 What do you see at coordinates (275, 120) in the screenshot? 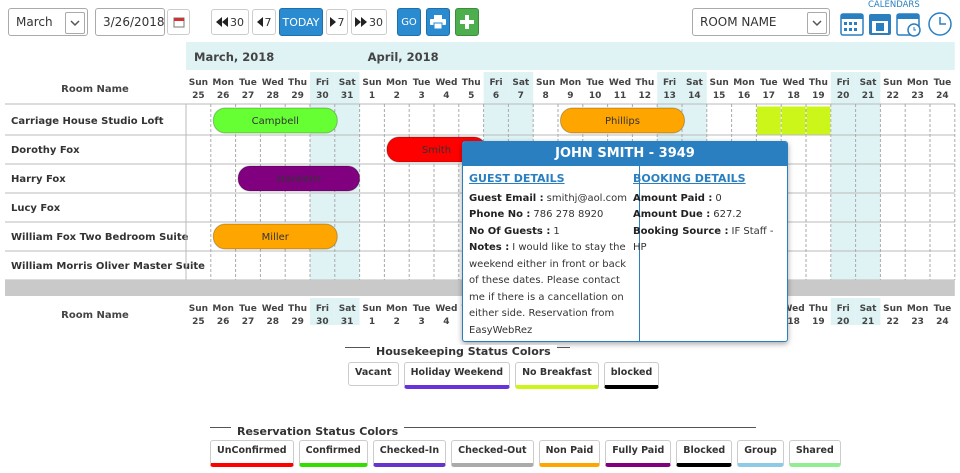
I see `reservation: Campbell` at bounding box center [275, 120].